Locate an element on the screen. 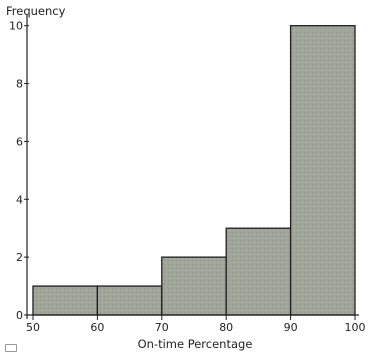 The height and width of the screenshot is (364, 369). x-tick-label: 70 is located at coordinates (162, 327).